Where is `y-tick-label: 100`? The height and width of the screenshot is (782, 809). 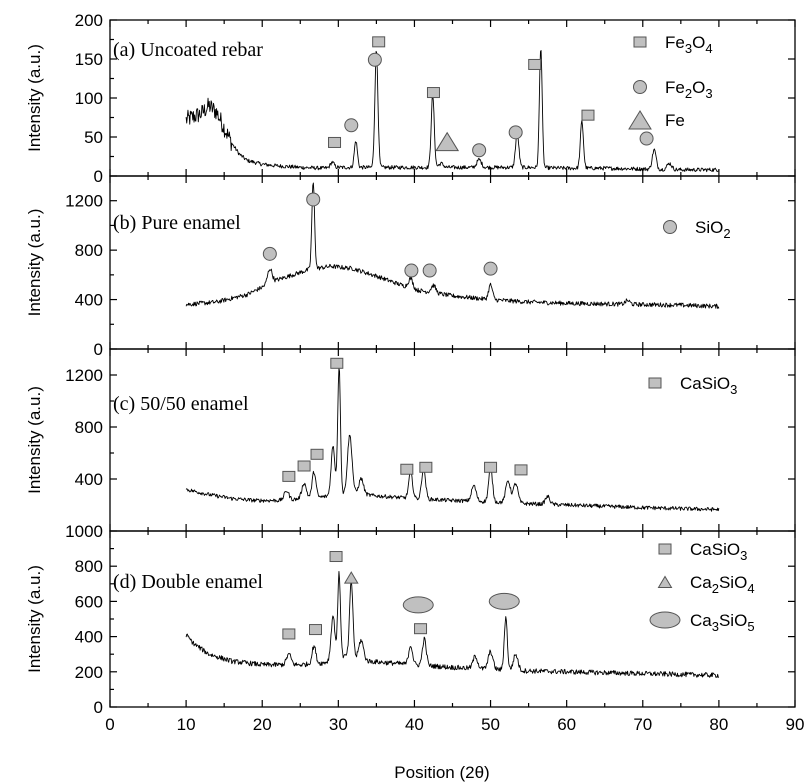
y-tick-label: 100 is located at coordinates (89, 98).